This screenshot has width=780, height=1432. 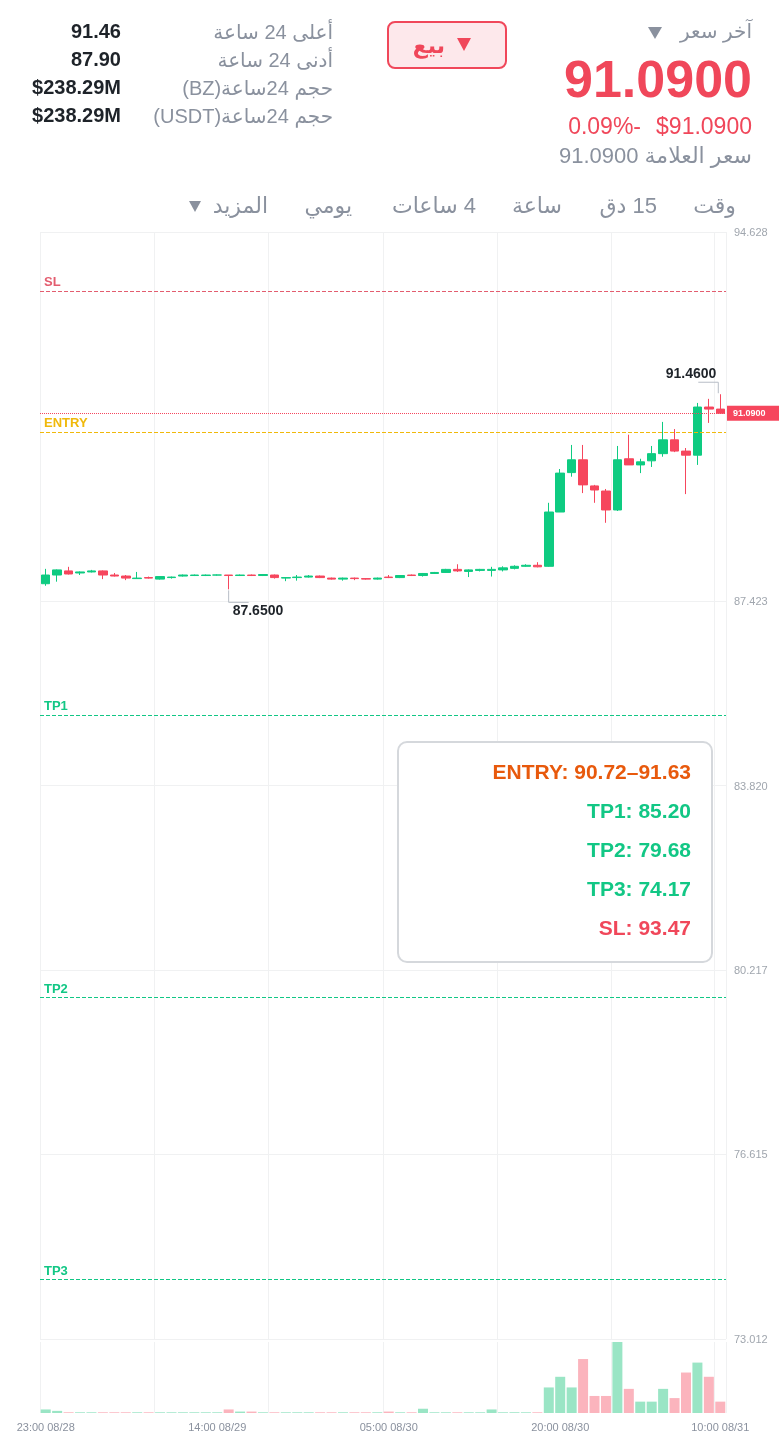 I want to click on x-tick-label: 20:00 08/30, so click(x=560, y=1426).